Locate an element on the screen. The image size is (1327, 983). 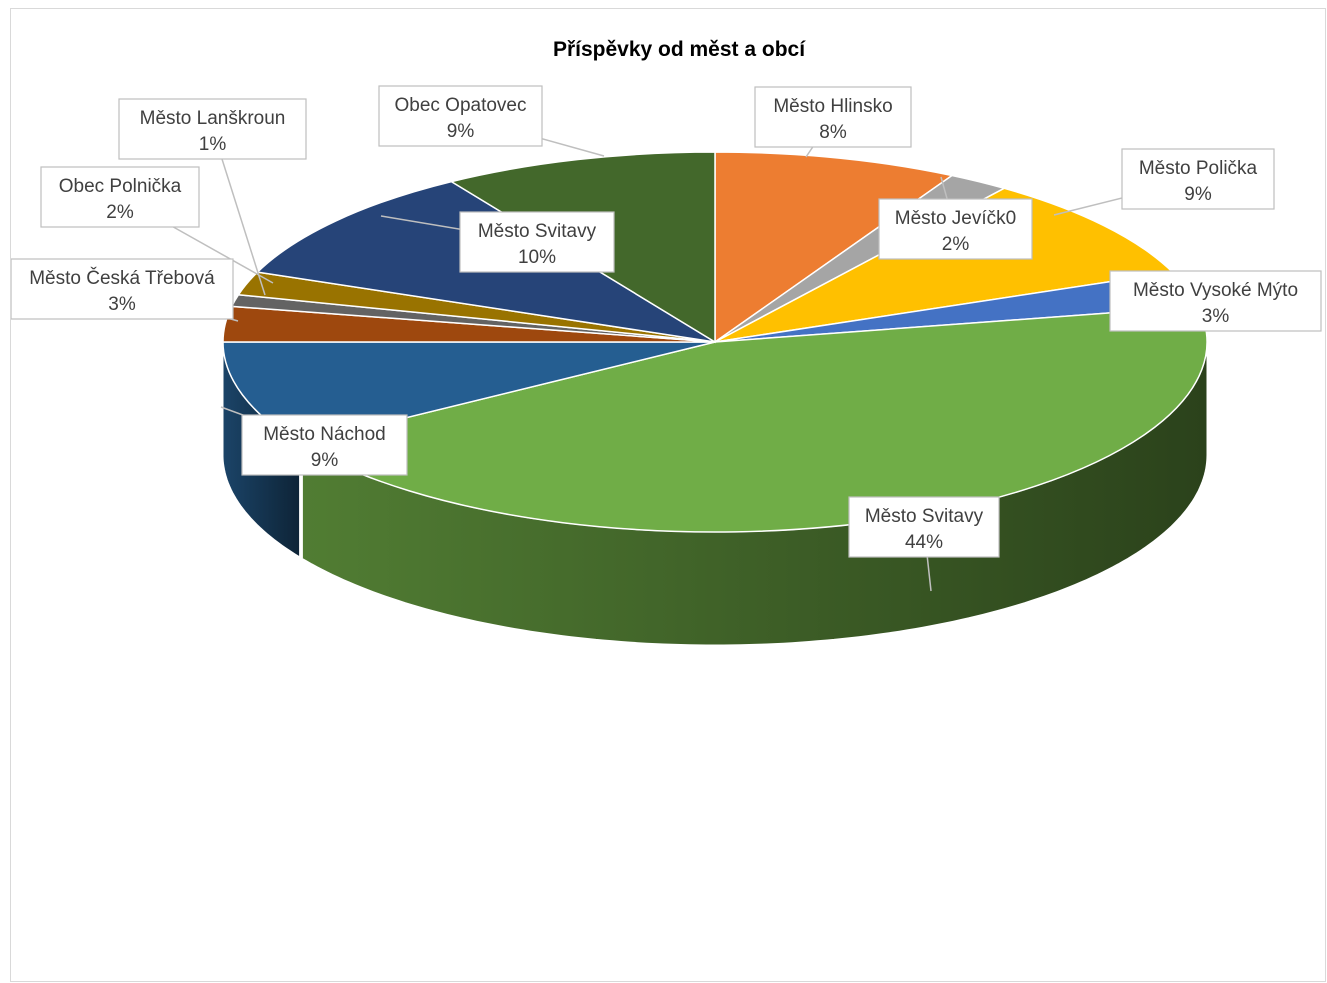
label-category-1: Město Jevíčk0 is located at coordinates (955, 218).